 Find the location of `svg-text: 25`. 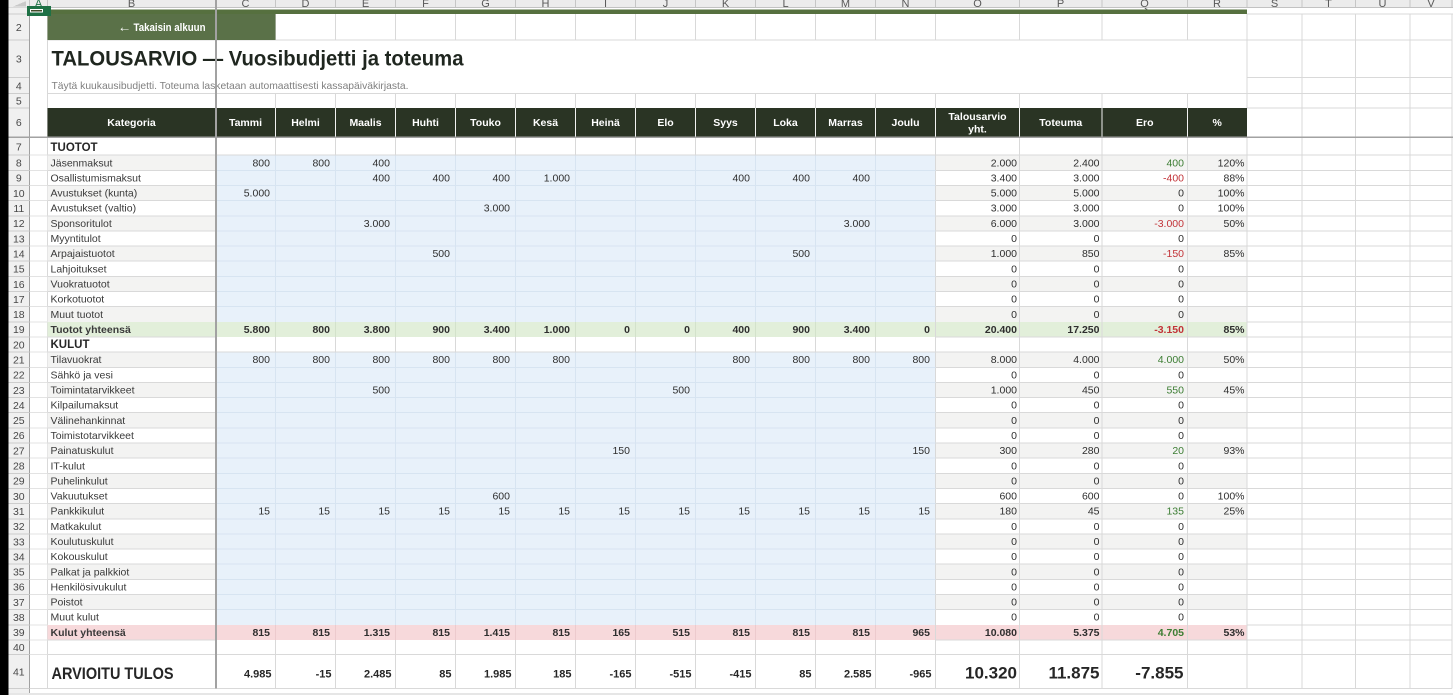

svg-text: 25 is located at coordinates (19, 421).